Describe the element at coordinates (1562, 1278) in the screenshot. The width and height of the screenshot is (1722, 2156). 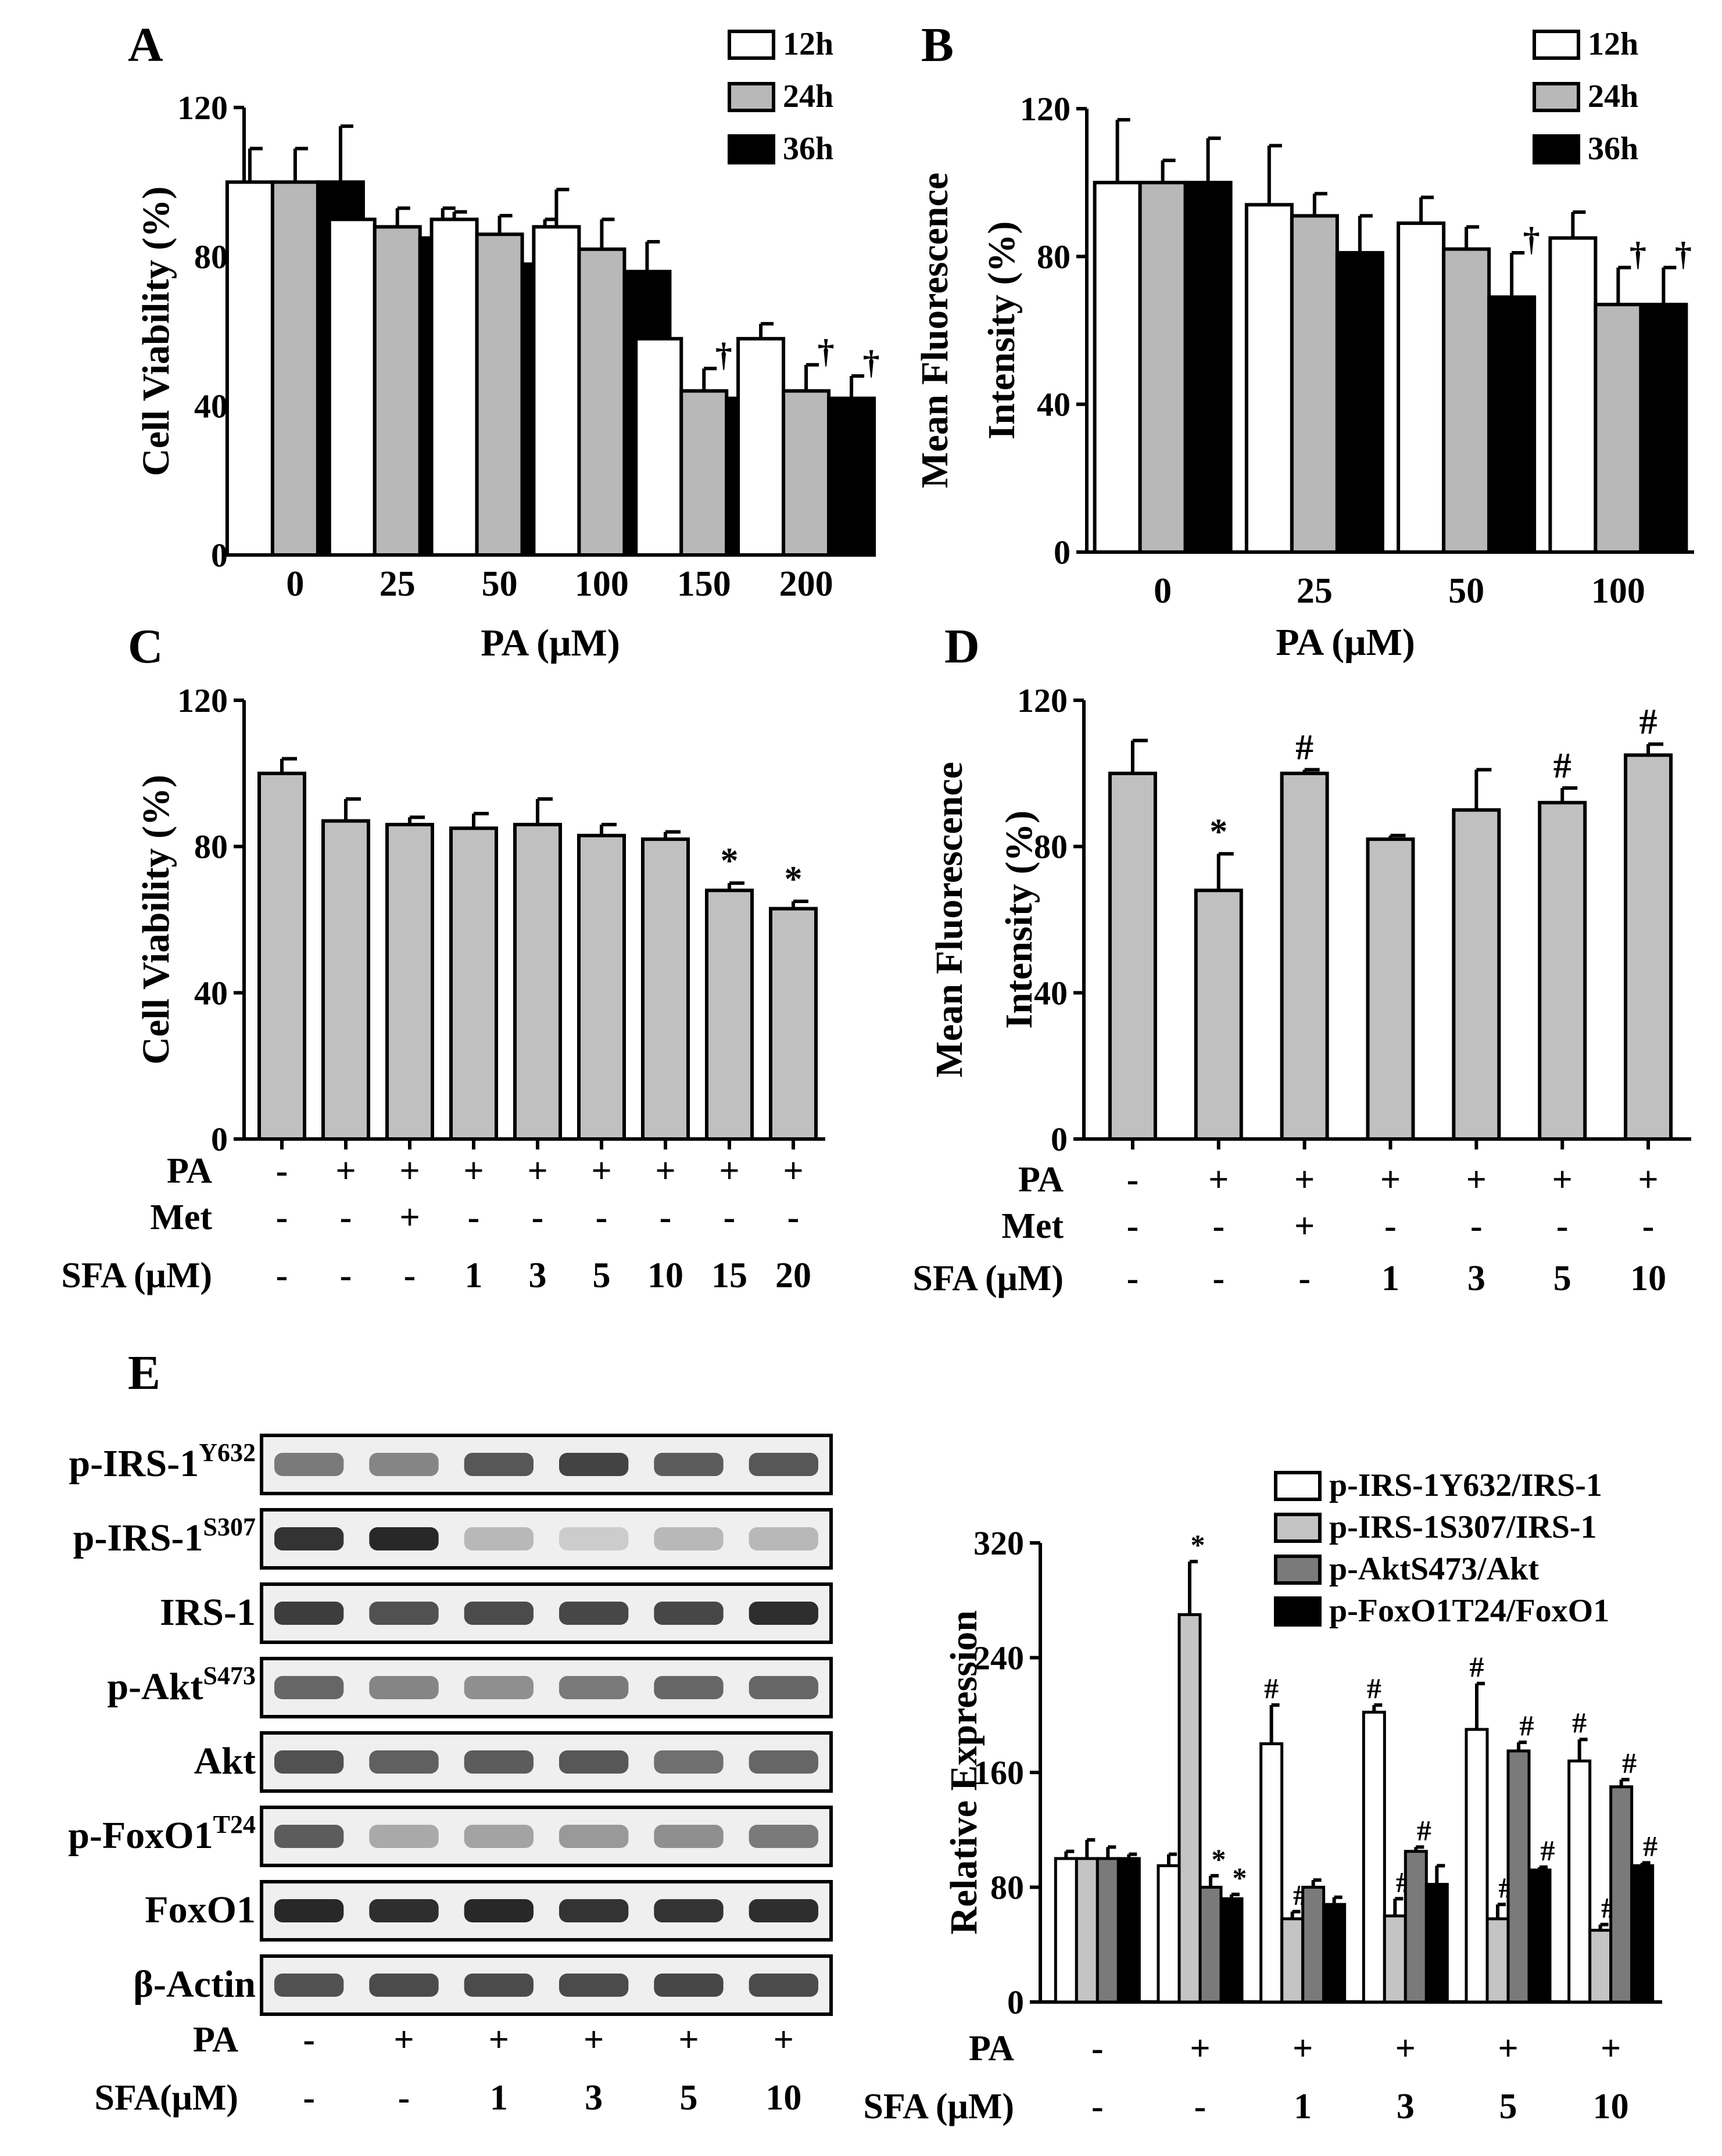
I see `condition-value: 5` at that location.